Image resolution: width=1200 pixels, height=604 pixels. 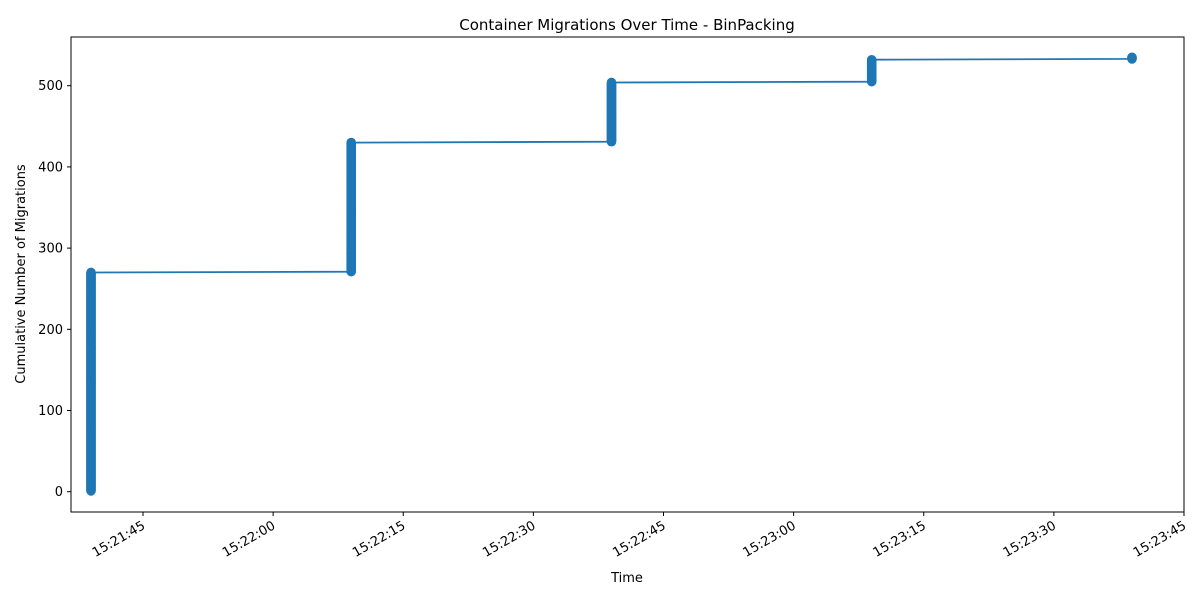 What do you see at coordinates (54, 289) in the screenshot?
I see `y-axis-ticks: 0 100 200 300 400 500` at bounding box center [54, 289].